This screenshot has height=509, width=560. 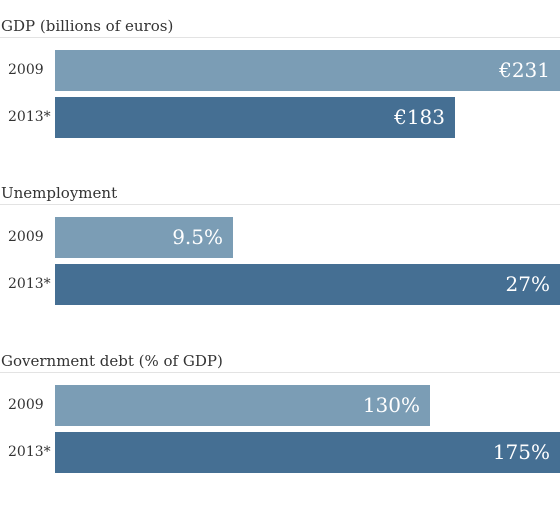 What do you see at coordinates (29, 284) in the screenshot?
I see `chart-2-category-label: 2013*` at bounding box center [29, 284].